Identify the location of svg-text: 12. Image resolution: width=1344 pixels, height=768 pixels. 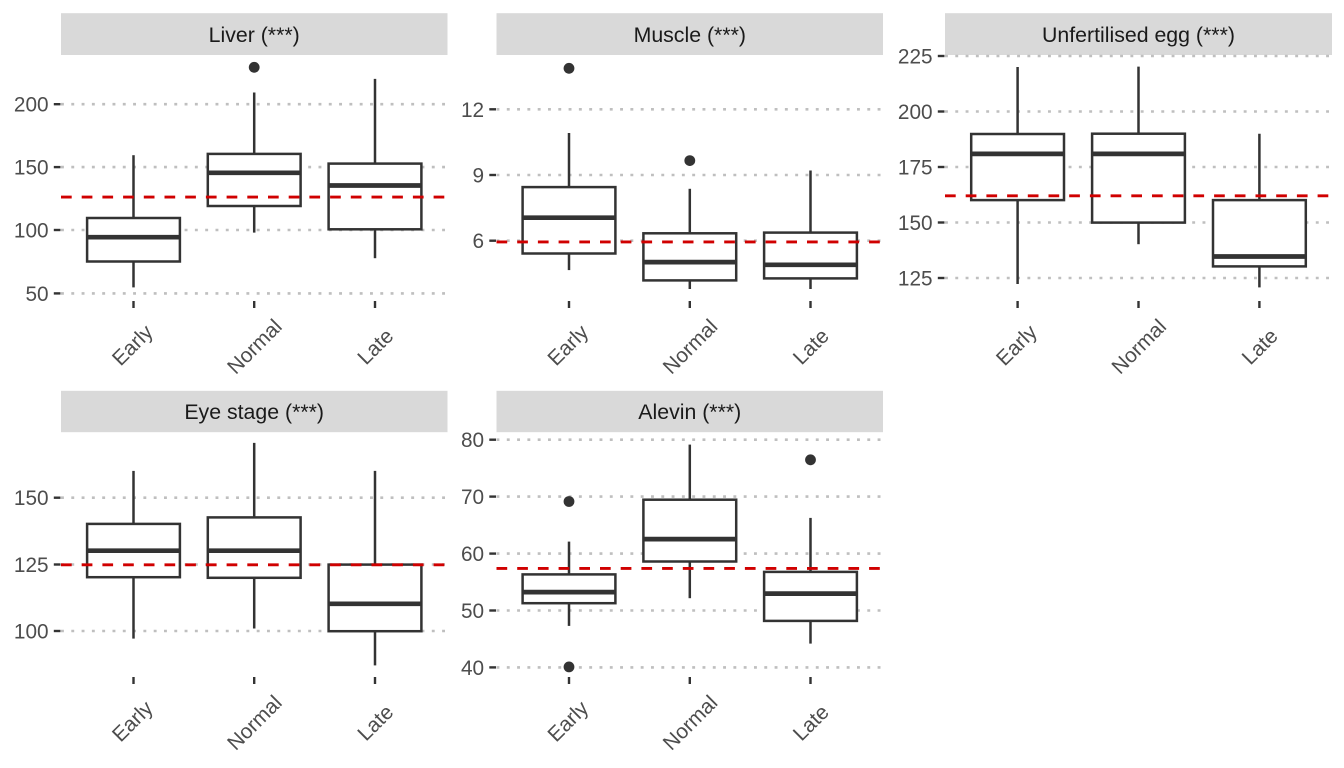
(472, 110).